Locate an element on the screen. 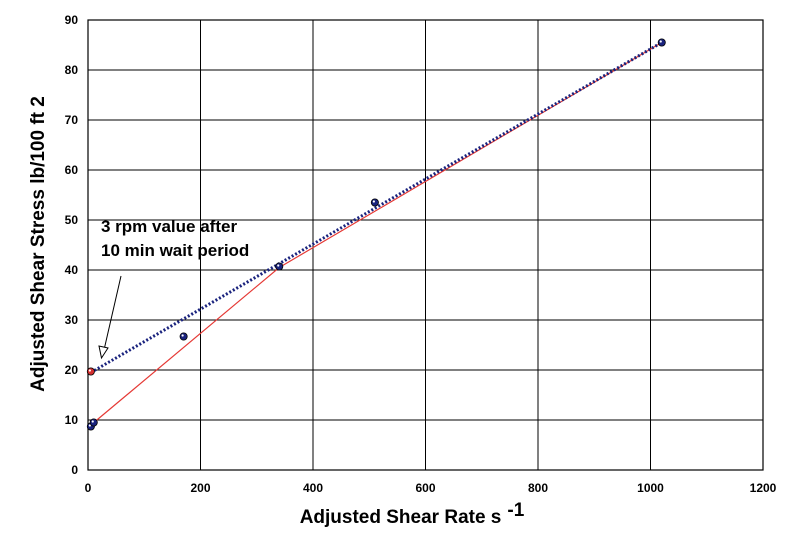  y-tick-label: 40 is located at coordinates (72, 270).